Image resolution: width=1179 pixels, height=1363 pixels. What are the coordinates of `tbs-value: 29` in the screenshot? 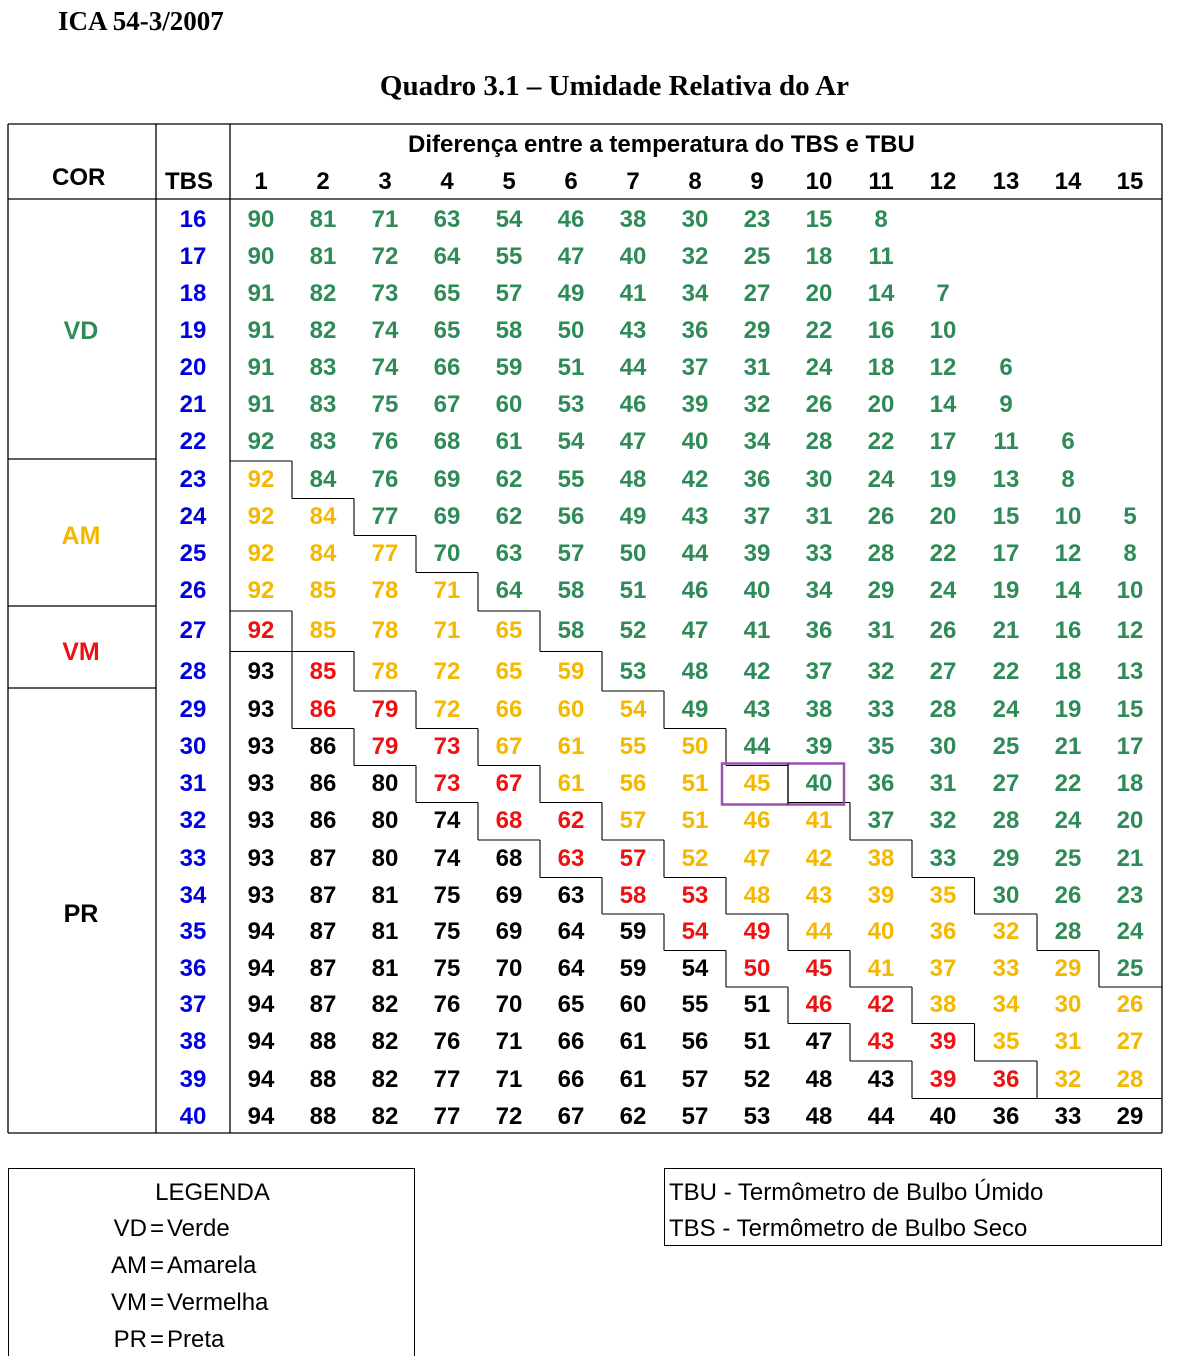 It's located at (193, 709).